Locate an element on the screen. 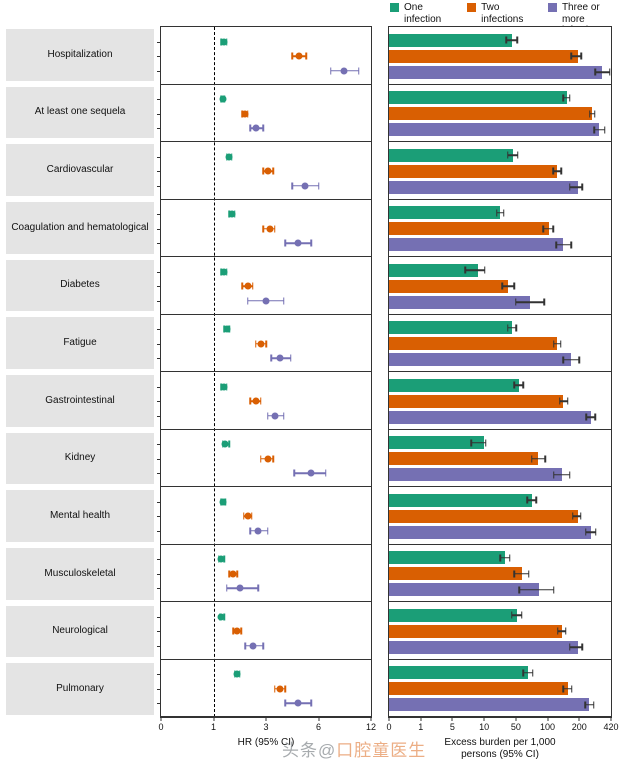 The height and width of the screenshot is (763, 620). outcome-label-cell: Diabetes is located at coordinates (80, 286).